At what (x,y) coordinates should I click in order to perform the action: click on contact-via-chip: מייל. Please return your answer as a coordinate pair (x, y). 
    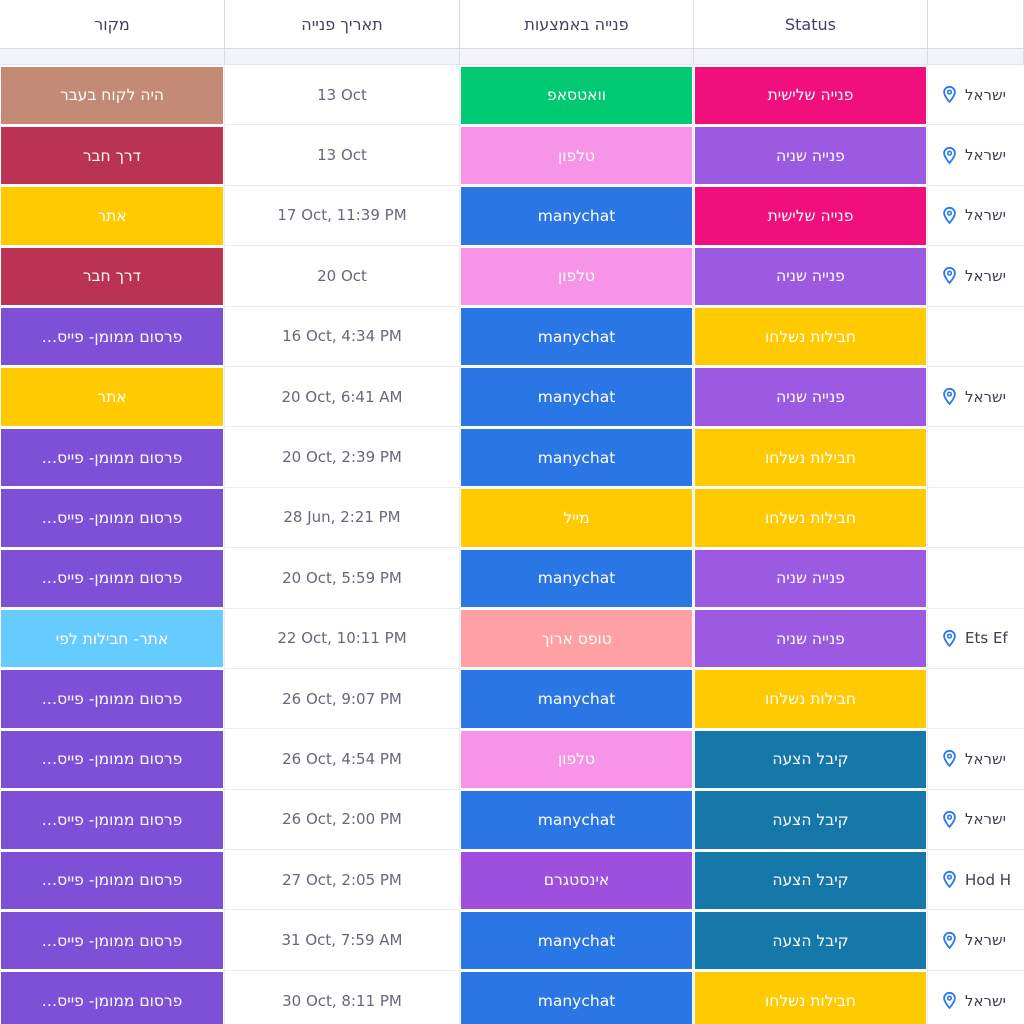
    Looking at the image, I should click on (576, 518).